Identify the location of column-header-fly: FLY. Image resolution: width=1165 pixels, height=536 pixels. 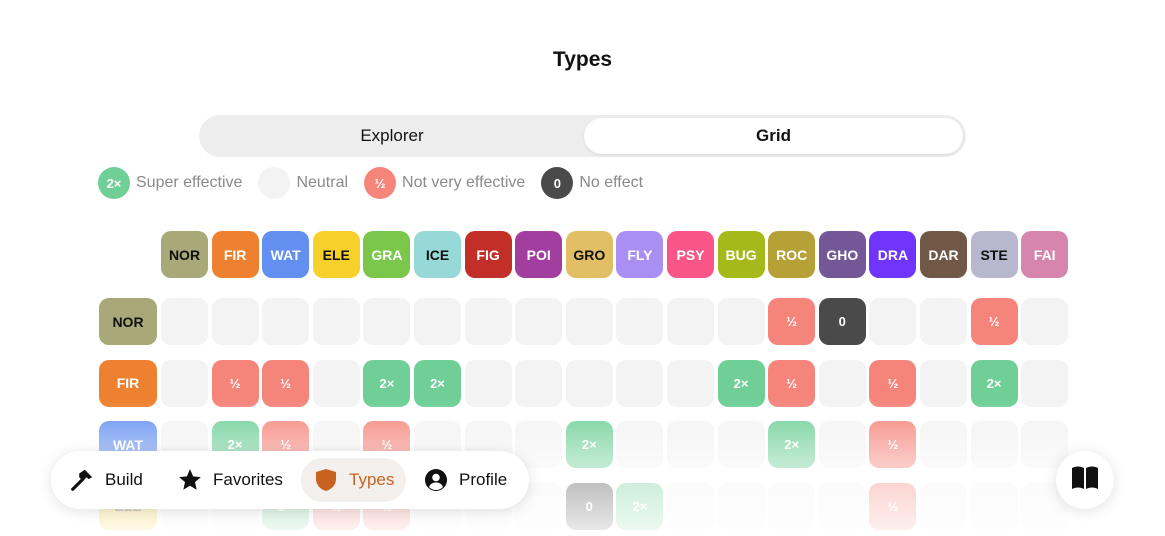
(640, 254).